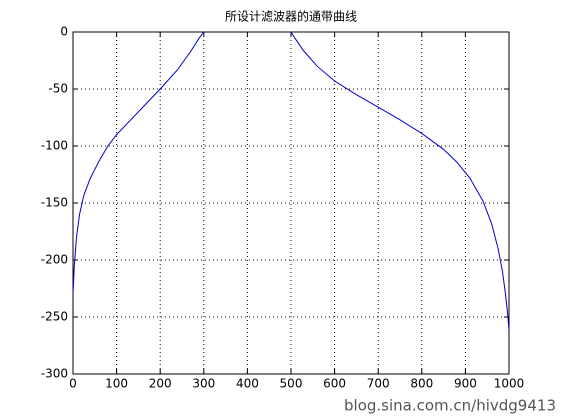 The height and width of the screenshot is (420, 561). What do you see at coordinates (334, 384) in the screenshot?
I see `x-tick-label: 600` at bounding box center [334, 384].